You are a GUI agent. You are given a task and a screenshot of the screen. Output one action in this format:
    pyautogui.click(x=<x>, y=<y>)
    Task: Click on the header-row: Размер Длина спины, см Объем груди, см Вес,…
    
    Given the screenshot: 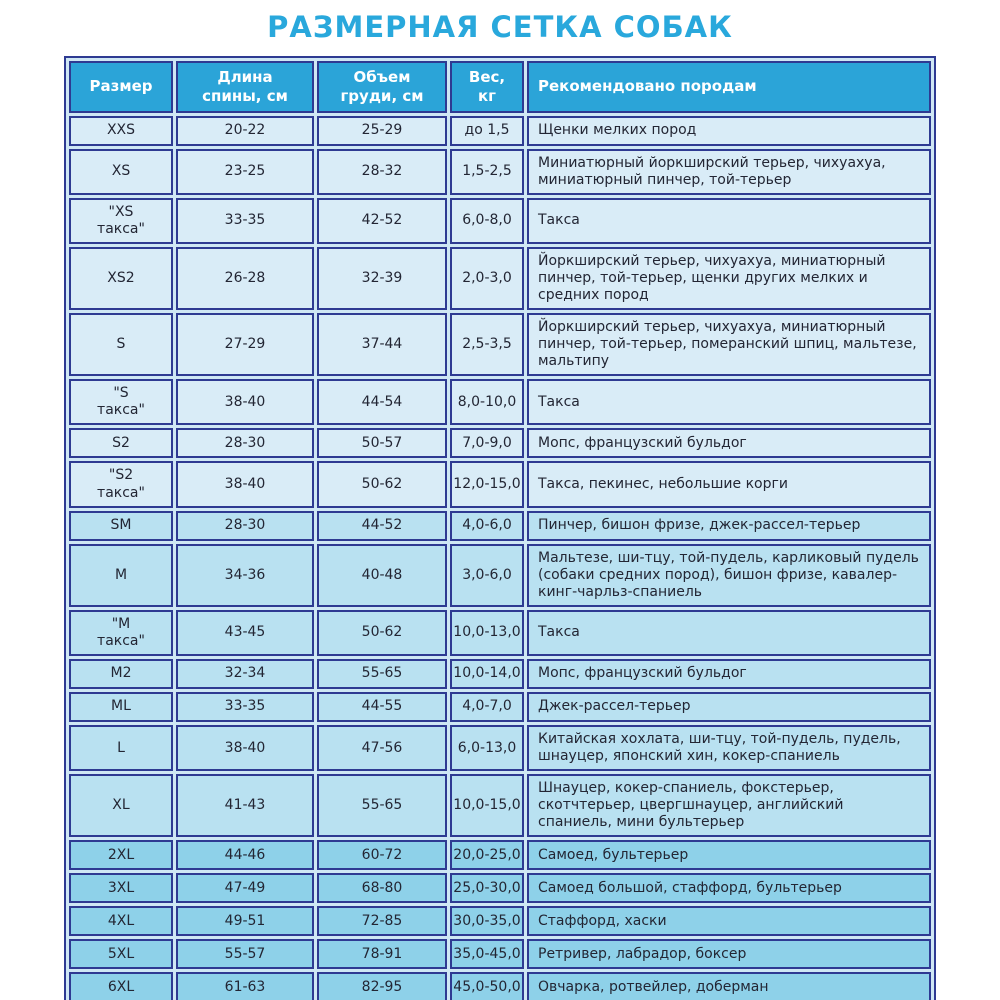 What is the action you would take?
    pyautogui.click(x=500, y=87)
    